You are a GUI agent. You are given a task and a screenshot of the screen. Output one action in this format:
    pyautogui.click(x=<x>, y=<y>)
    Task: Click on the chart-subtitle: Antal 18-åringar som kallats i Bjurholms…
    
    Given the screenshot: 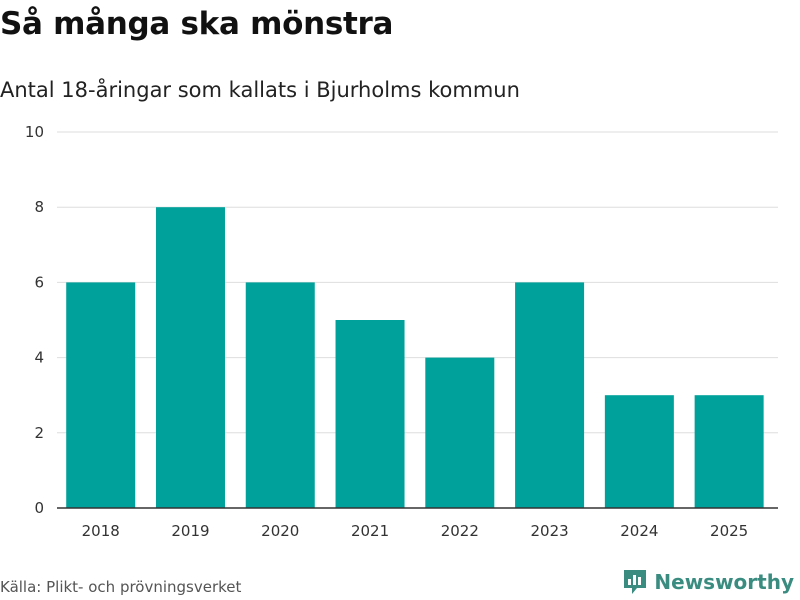 What is the action you would take?
    pyautogui.click(x=260, y=90)
    